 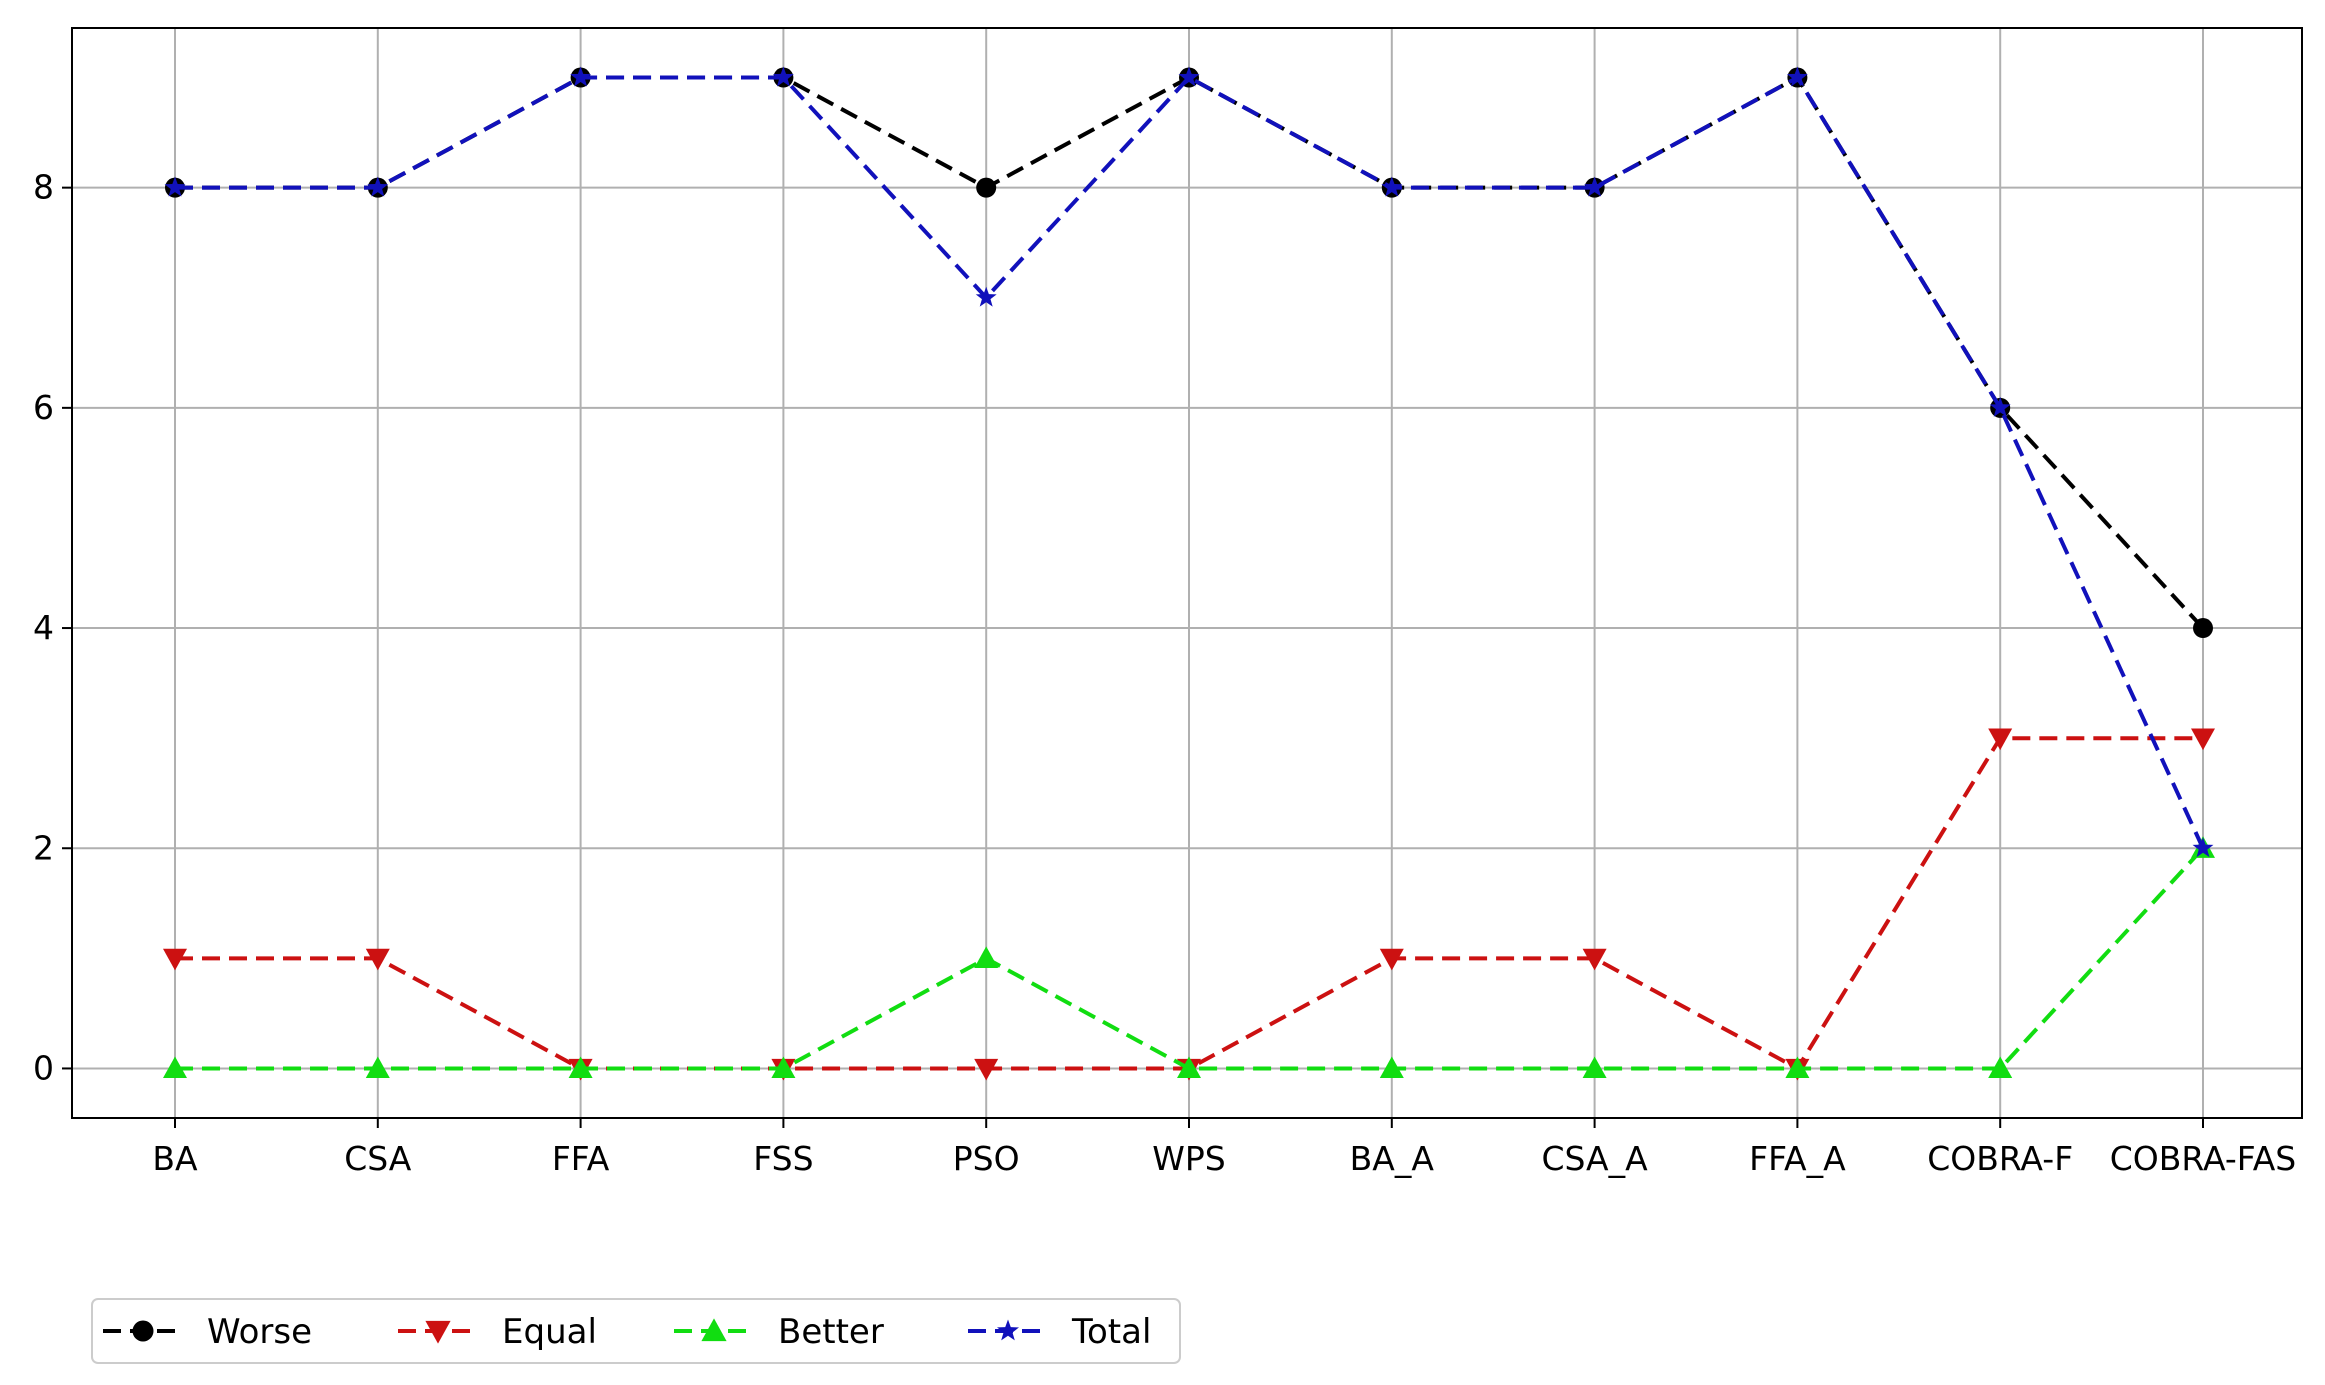 I want to click on x-tick-label: BA_A, so click(x=1392, y=1158).